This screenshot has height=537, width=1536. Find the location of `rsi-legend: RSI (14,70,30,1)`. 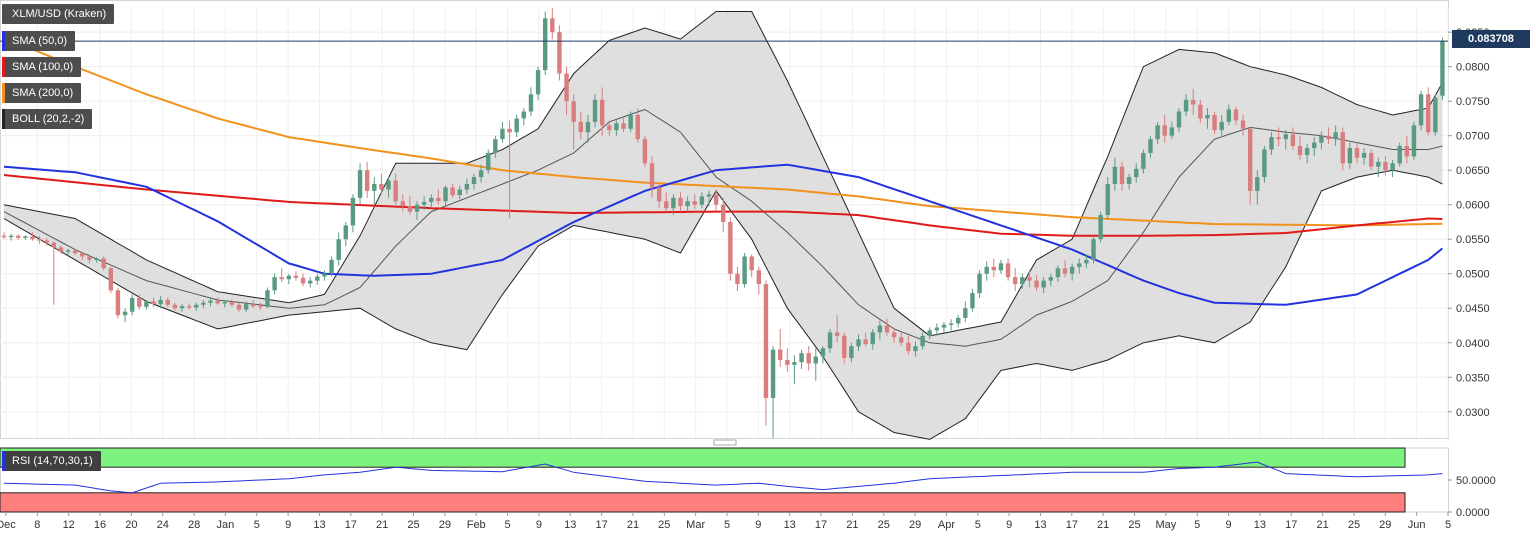

rsi-legend: RSI (14,70,30,1) is located at coordinates (51, 461).